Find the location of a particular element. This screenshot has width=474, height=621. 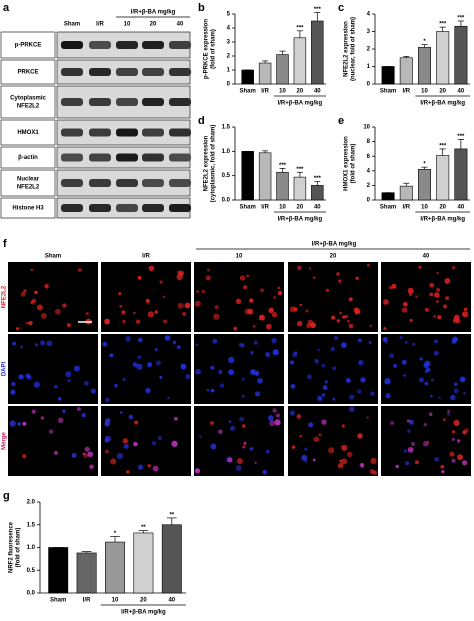

y-tick-label: 5 is located at coordinates (229, 15).